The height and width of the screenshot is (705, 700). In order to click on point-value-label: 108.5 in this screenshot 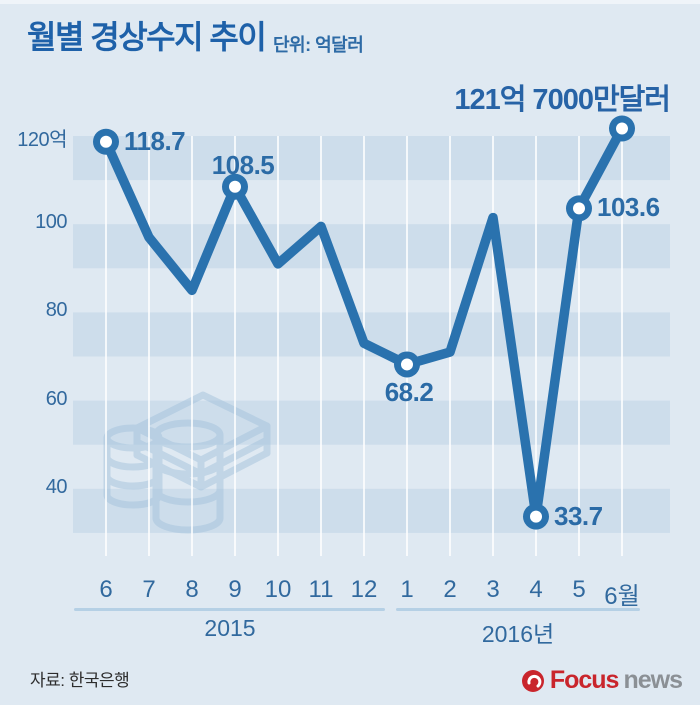, I will do `click(243, 164)`.